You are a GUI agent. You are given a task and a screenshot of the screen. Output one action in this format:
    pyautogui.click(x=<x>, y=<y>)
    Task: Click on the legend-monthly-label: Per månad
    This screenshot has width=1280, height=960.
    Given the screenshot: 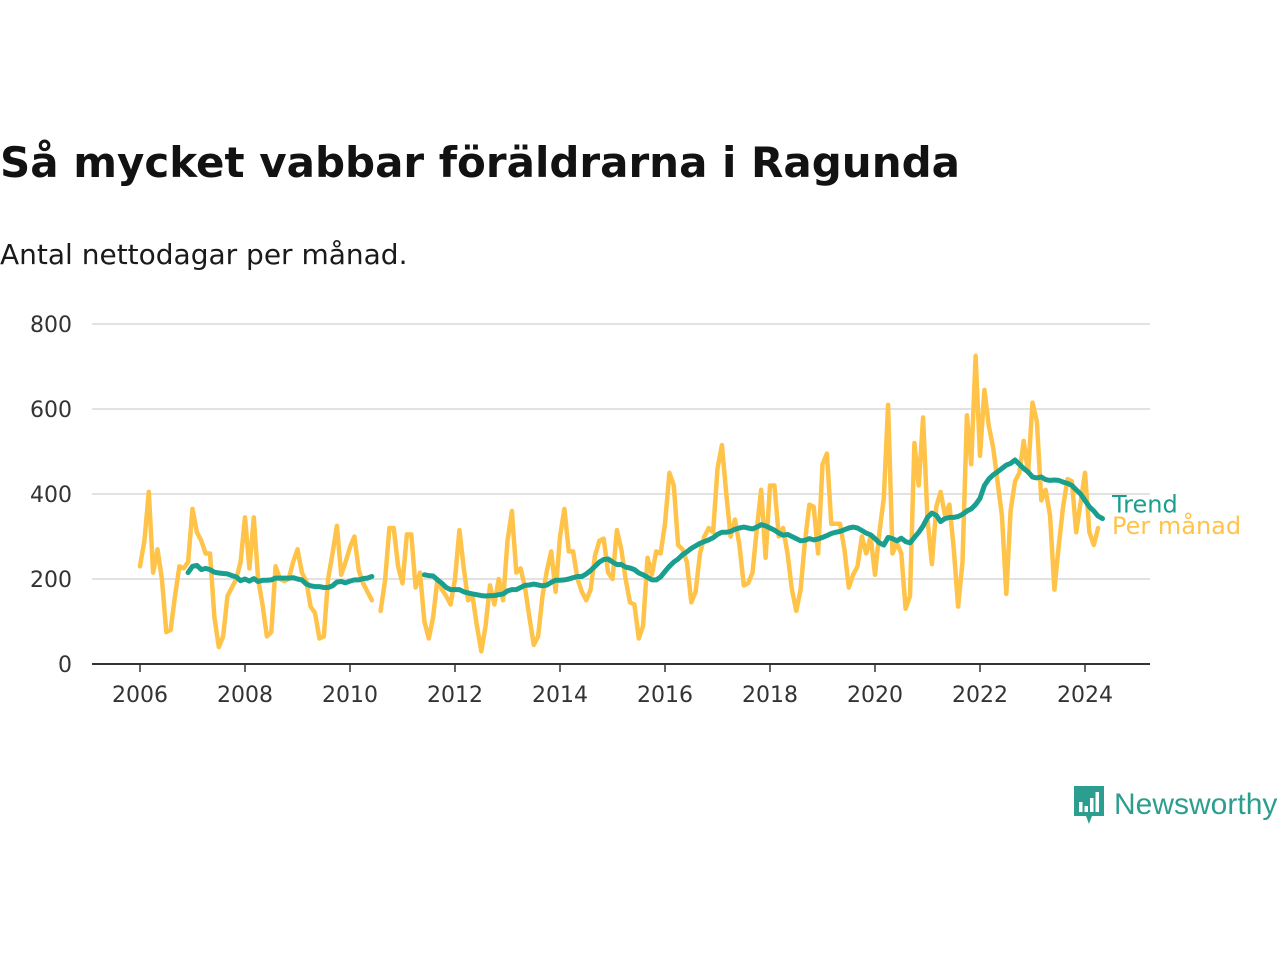 What is the action you would take?
    pyautogui.click(x=1176, y=525)
    